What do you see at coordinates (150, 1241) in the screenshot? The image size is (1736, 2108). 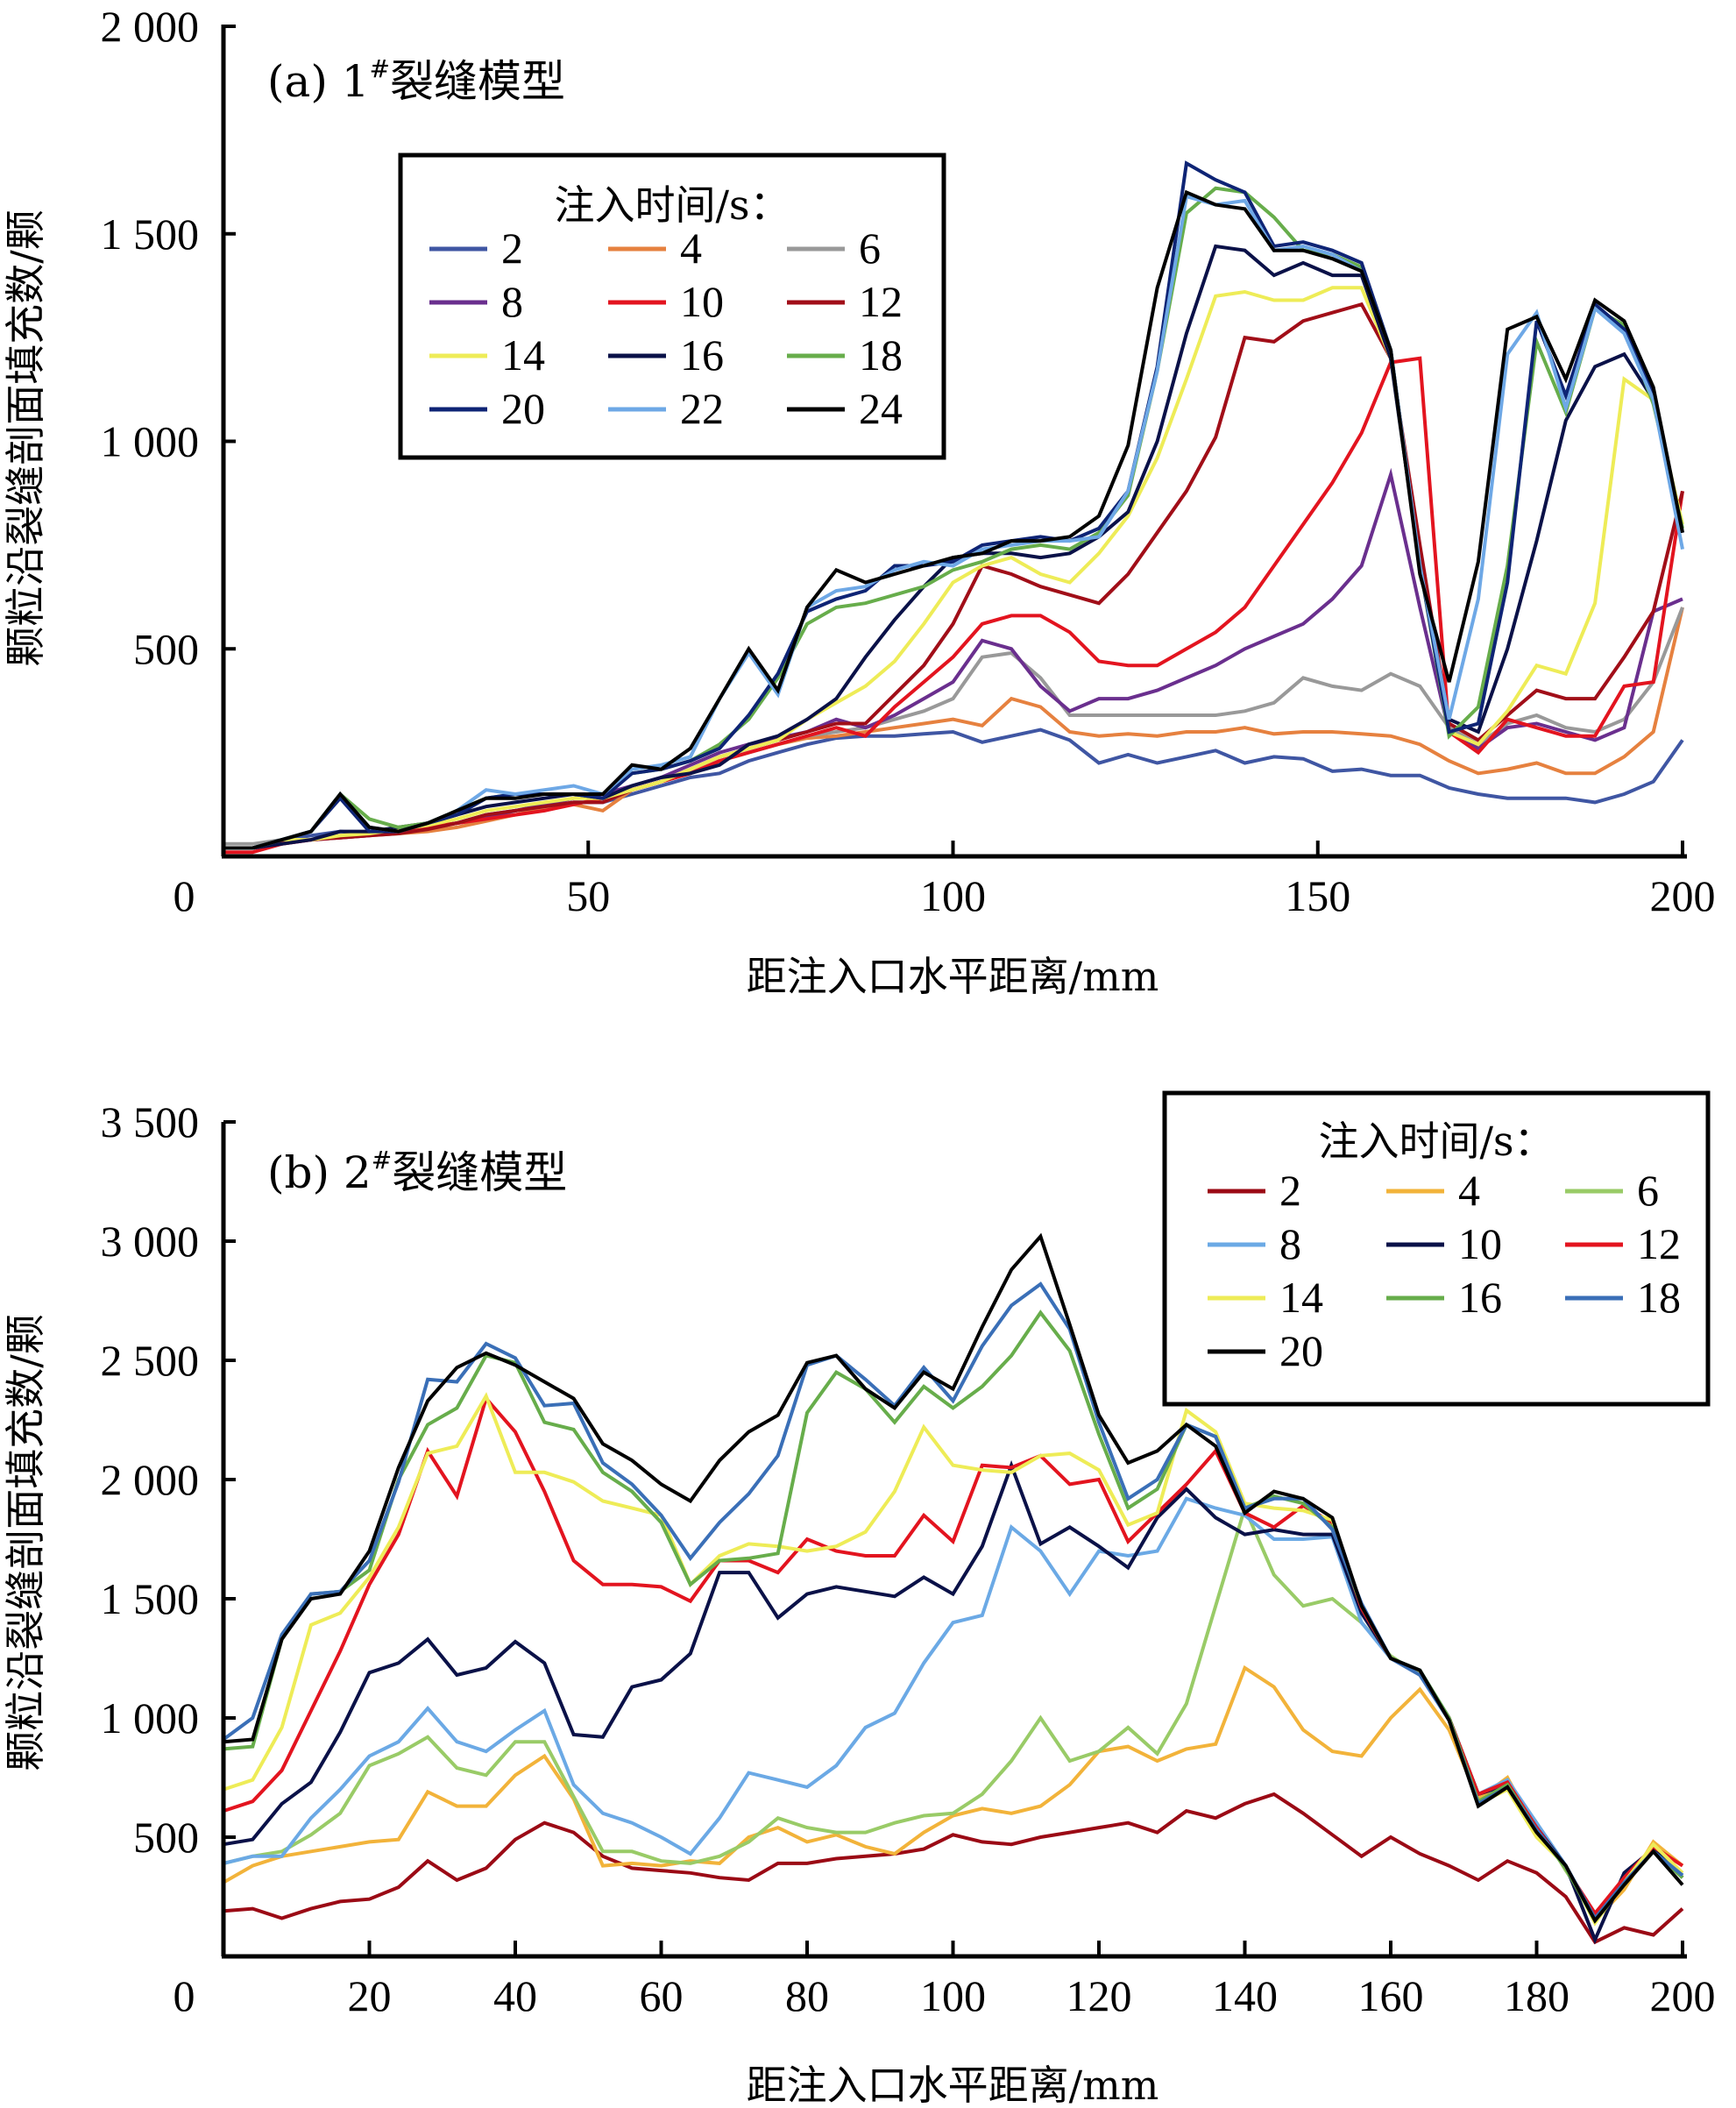 I see `y-tick-label-b-5: 3 000` at bounding box center [150, 1241].